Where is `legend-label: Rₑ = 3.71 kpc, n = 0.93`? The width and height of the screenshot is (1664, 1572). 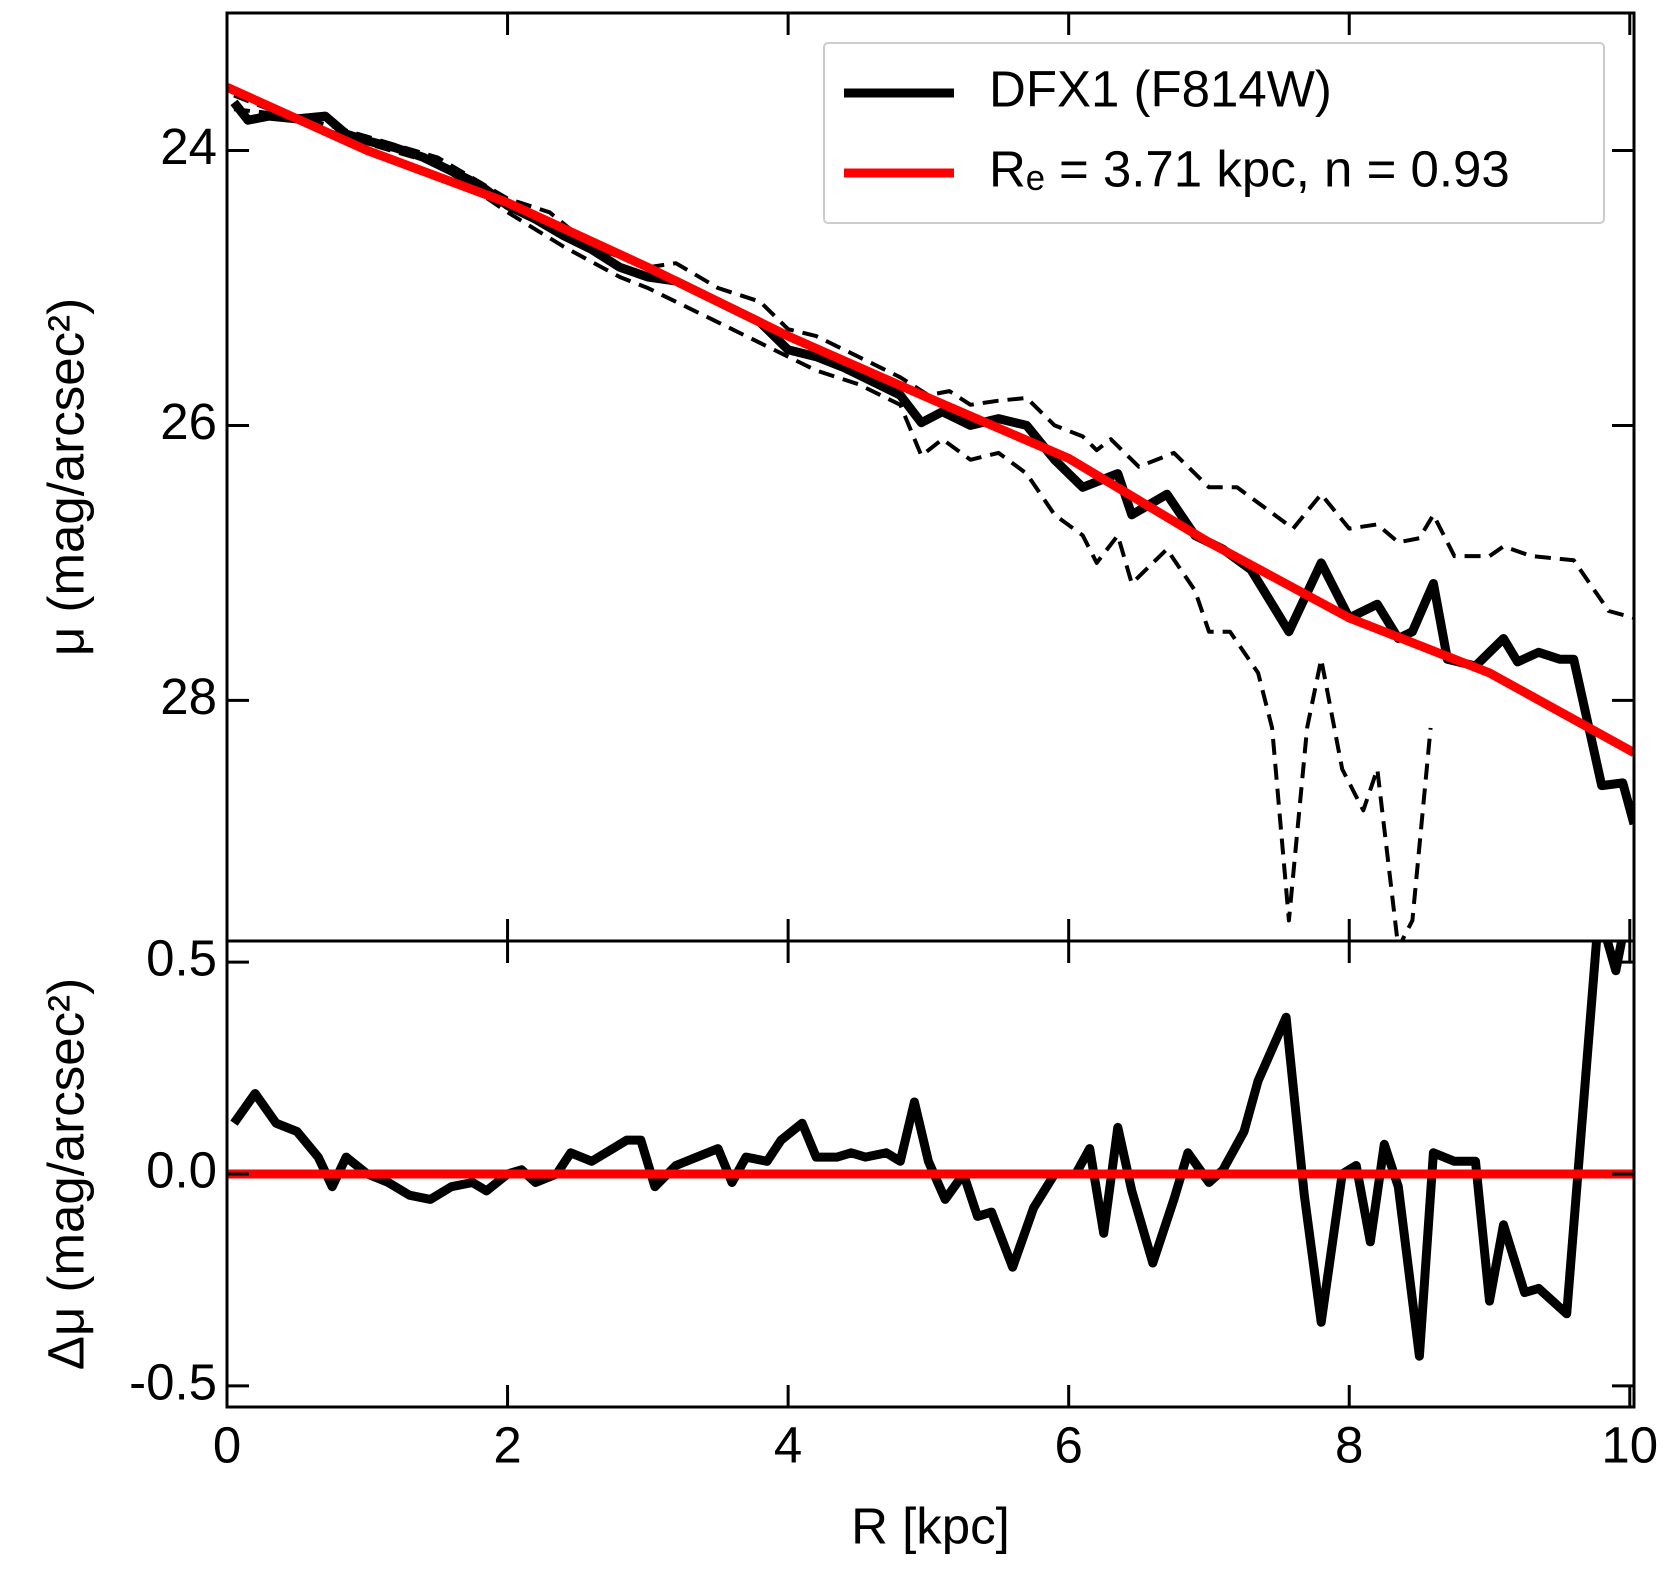 legend-label: Rₑ = 3.71 kpc, n = 0.93 is located at coordinates (1249, 168).